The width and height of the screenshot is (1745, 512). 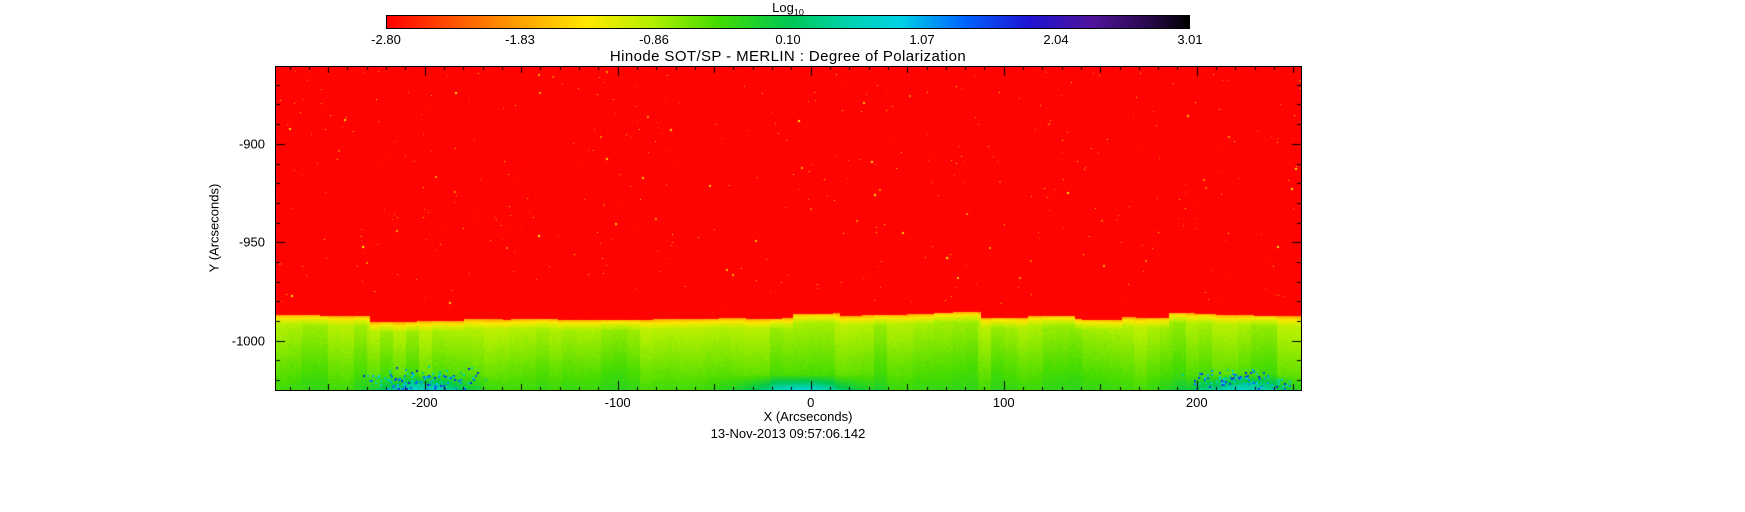 What do you see at coordinates (788, 39) in the screenshot?
I see `colorbar-tick-label: 0.10` at bounding box center [788, 39].